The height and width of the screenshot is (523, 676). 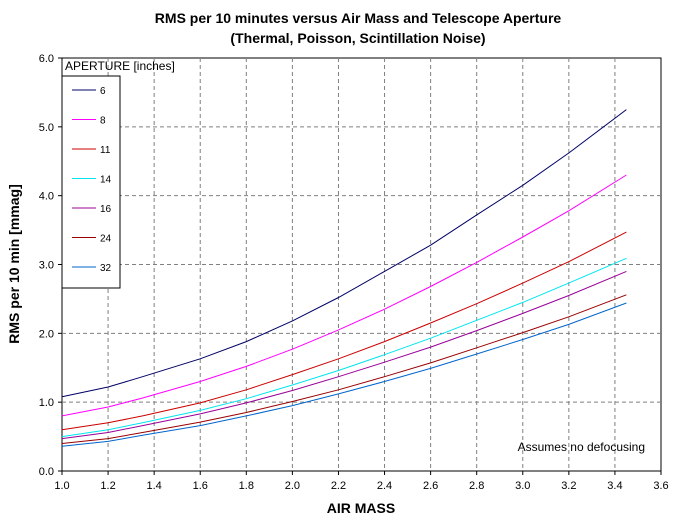 What do you see at coordinates (384, 486) in the screenshot?
I see `x-tick-label: 2.4` at bounding box center [384, 486].